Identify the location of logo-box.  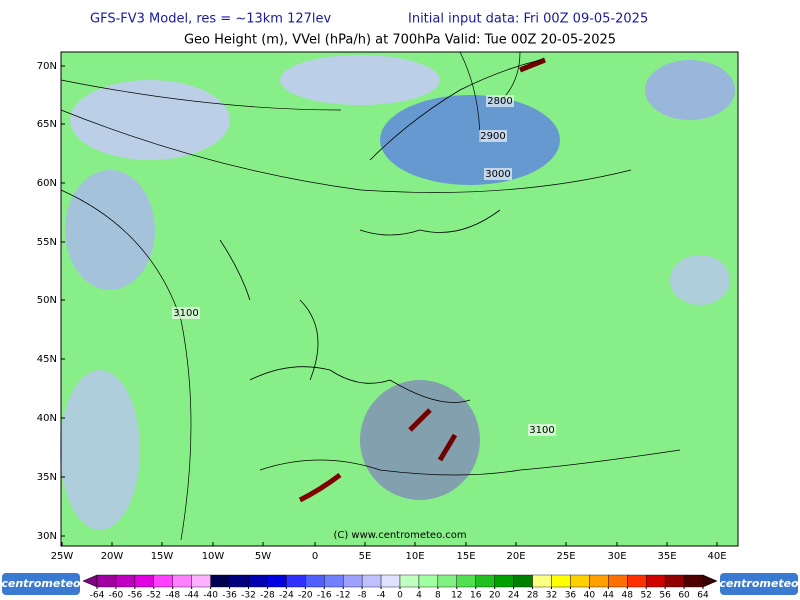
(41, 584).